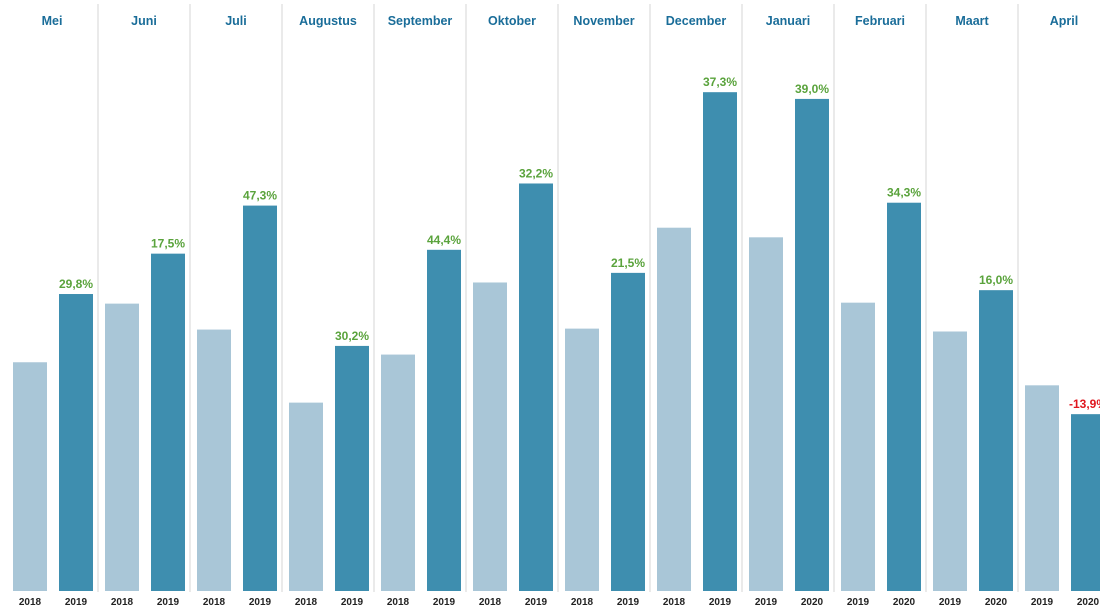 The width and height of the screenshot is (1100, 606). Describe the element at coordinates (812, 89) in the screenshot. I see `change-percentage-label: 39,0%` at that location.